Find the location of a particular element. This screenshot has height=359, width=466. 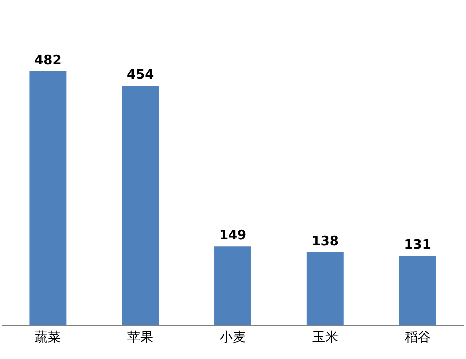

data-label: 138 is located at coordinates (325, 242).